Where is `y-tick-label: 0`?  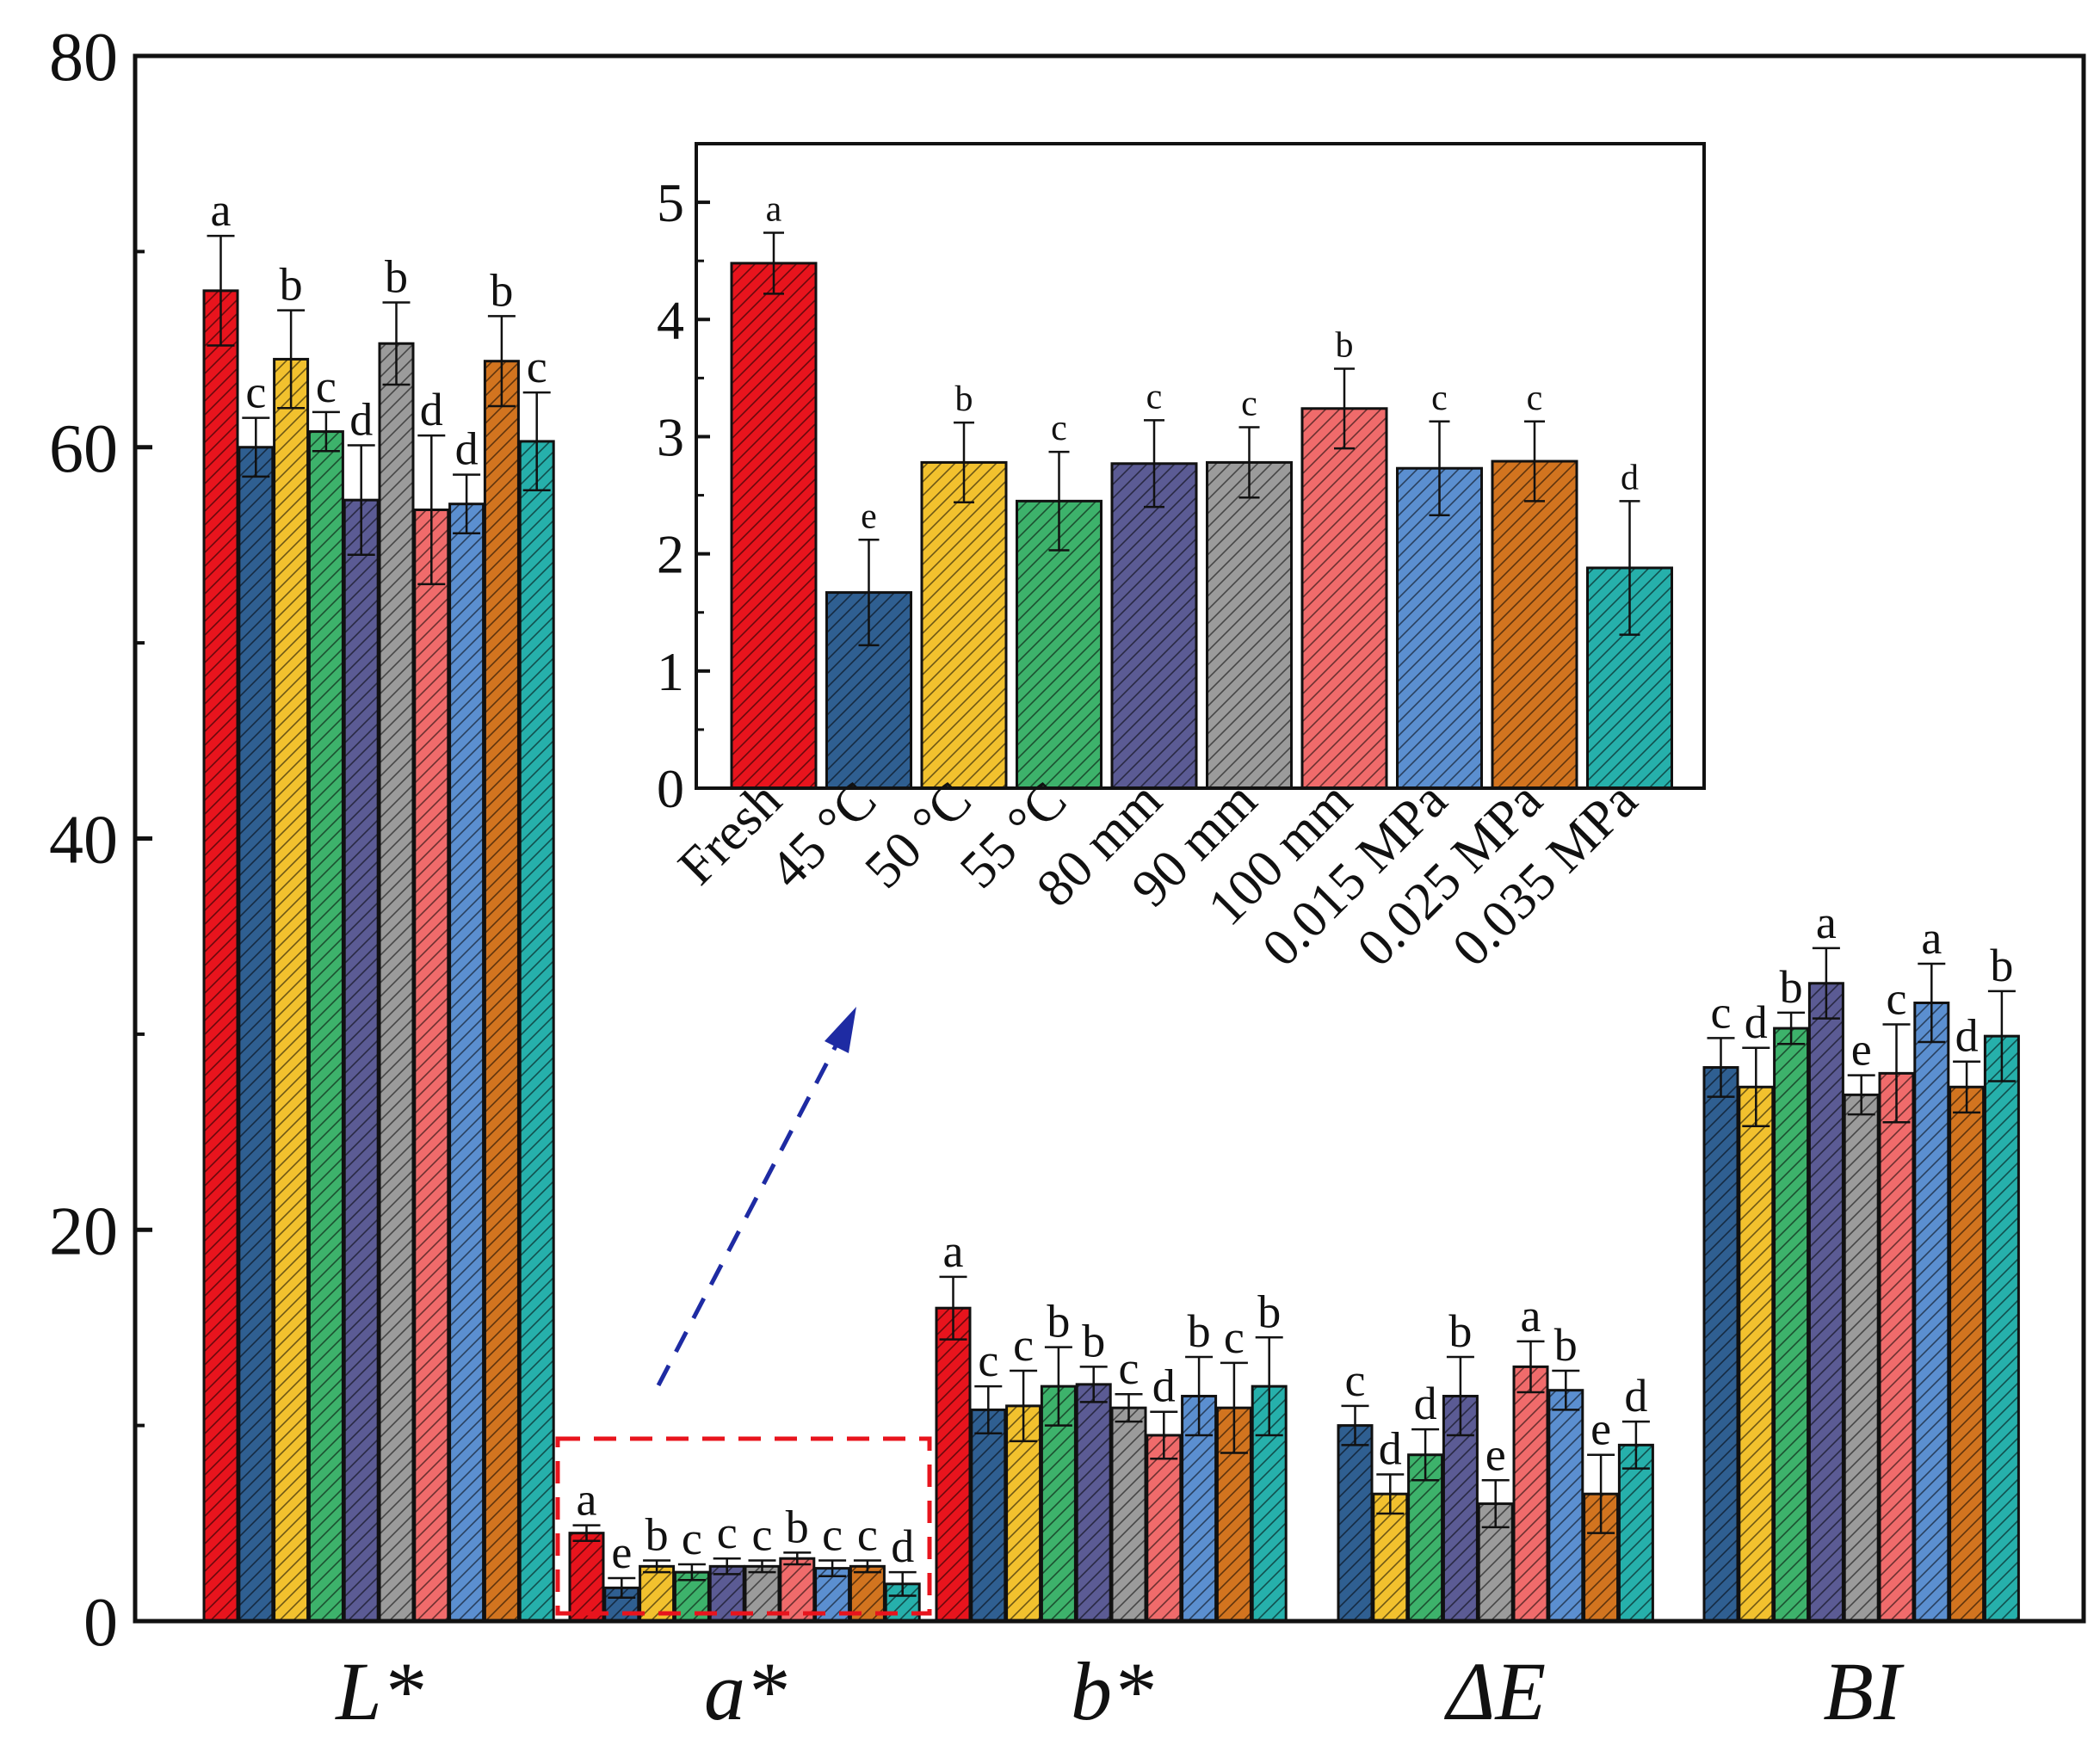
y-tick-label: 0 is located at coordinates (101, 1623).